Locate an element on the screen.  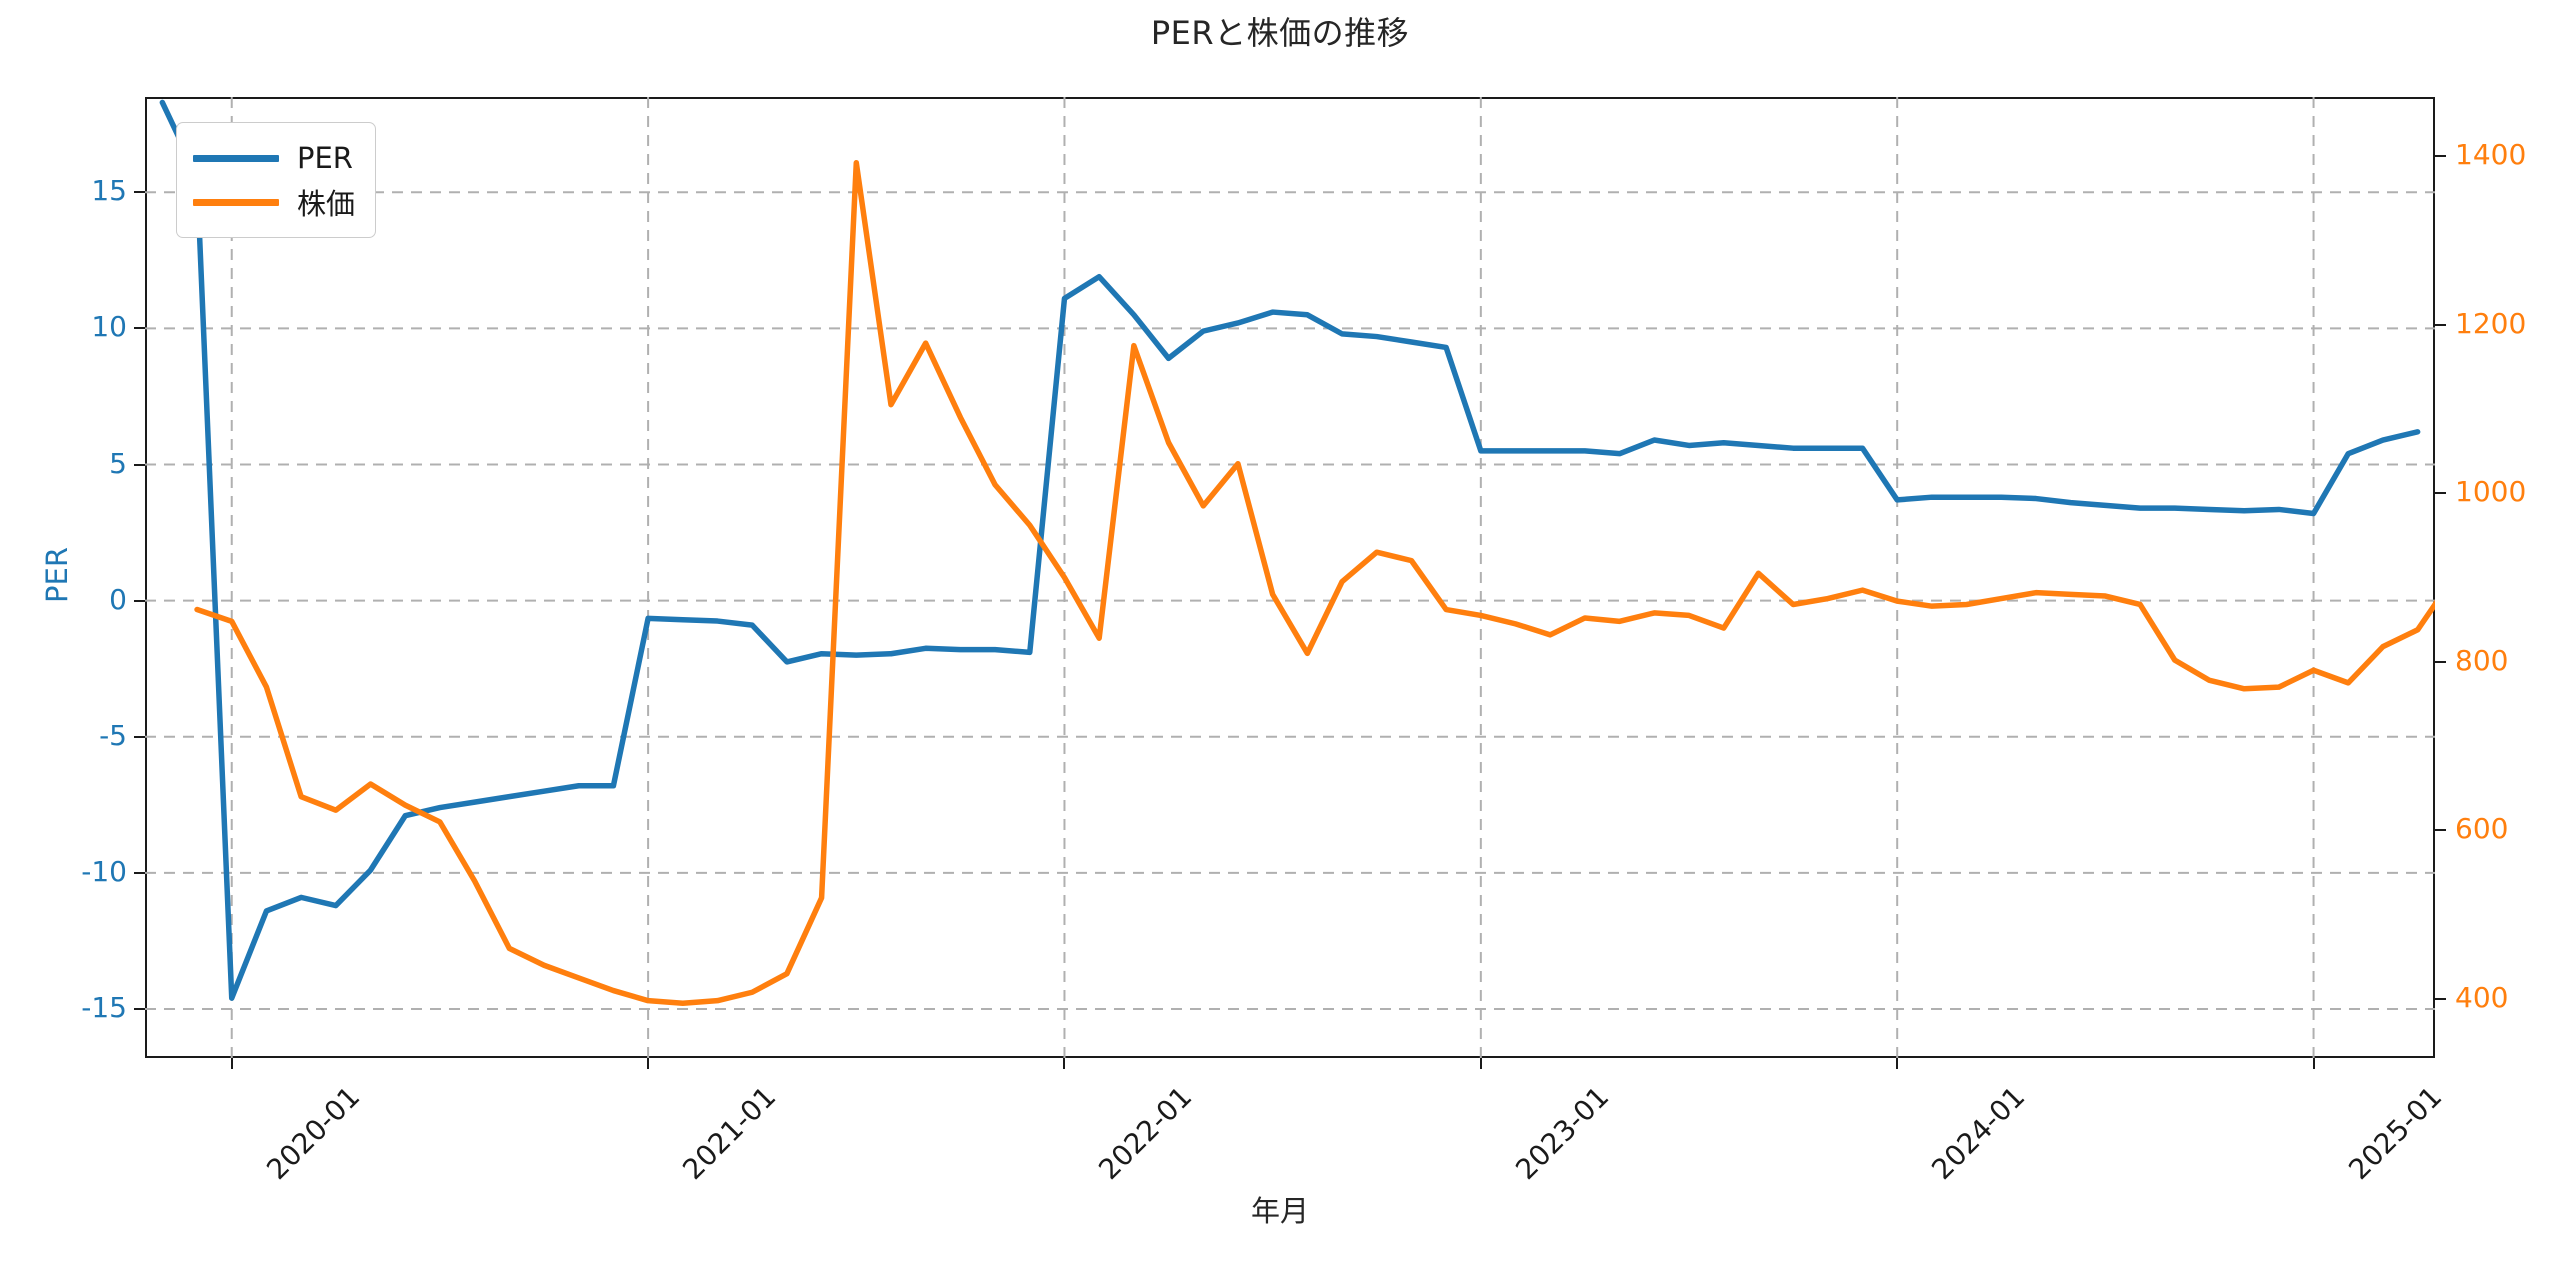
x-axis-label: 年月 is located at coordinates (1279, 1211).